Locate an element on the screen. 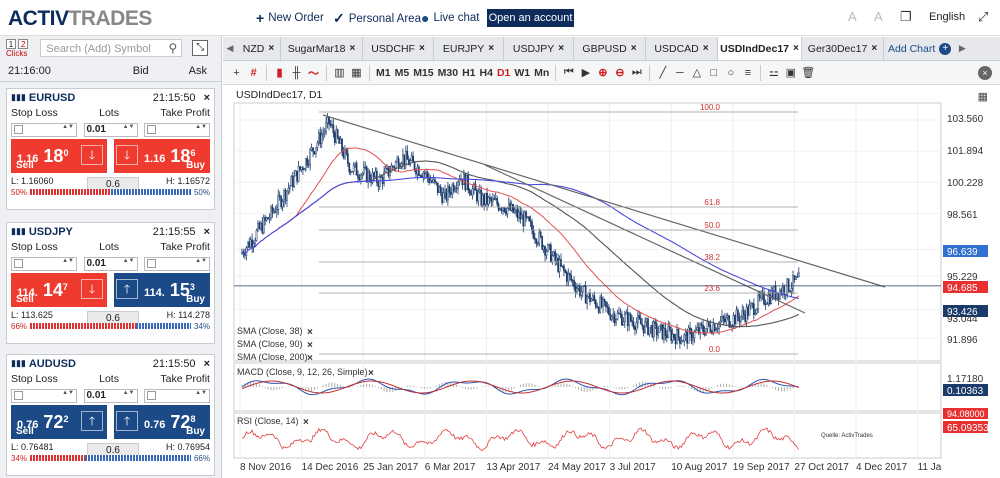 This screenshot has height=478, width=1000. font-increase-icon: A is located at coordinates (878, 16).